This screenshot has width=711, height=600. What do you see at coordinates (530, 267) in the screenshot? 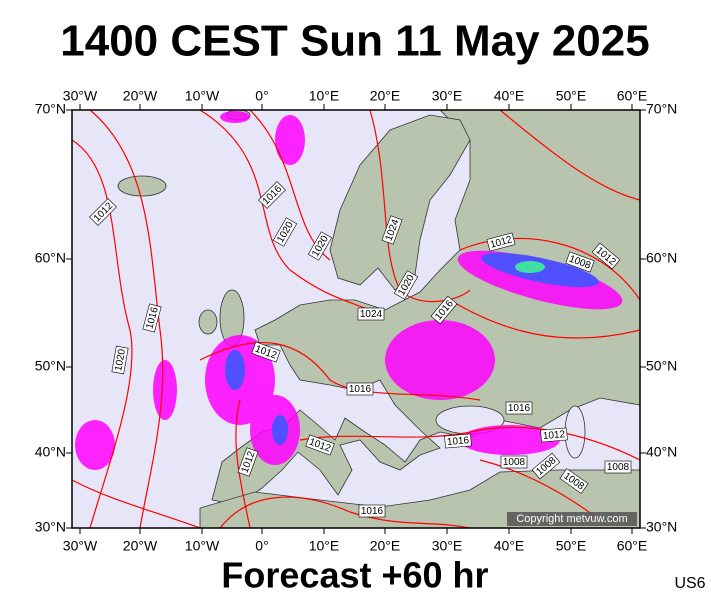
I see `intense-rain` at bounding box center [530, 267].